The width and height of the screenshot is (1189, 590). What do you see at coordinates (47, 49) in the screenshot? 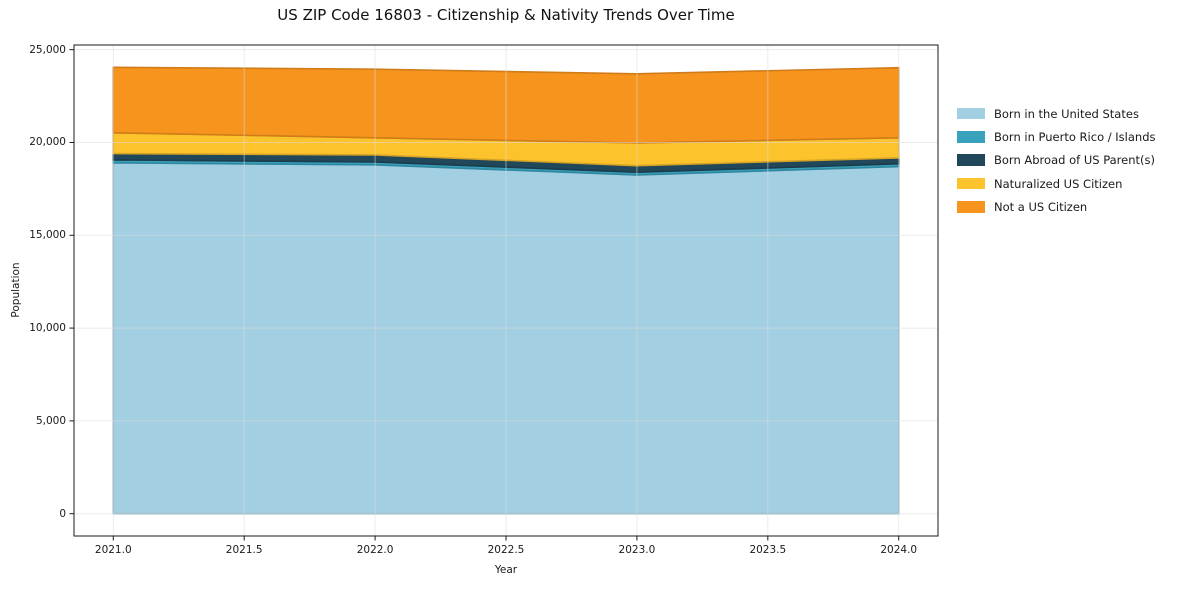
I see `y-tick-label: 25,000` at bounding box center [47, 49].